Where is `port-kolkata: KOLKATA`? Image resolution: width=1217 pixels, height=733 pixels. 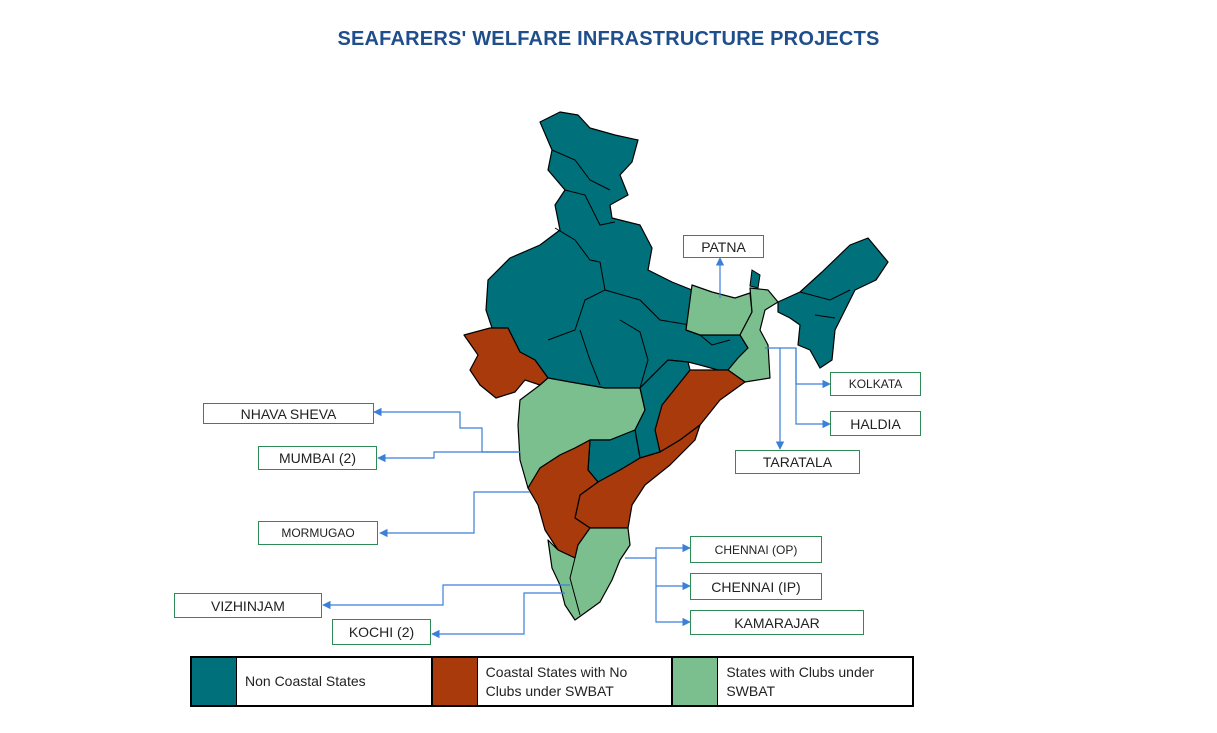 port-kolkata: KOLKATA is located at coordinates (875, 384).